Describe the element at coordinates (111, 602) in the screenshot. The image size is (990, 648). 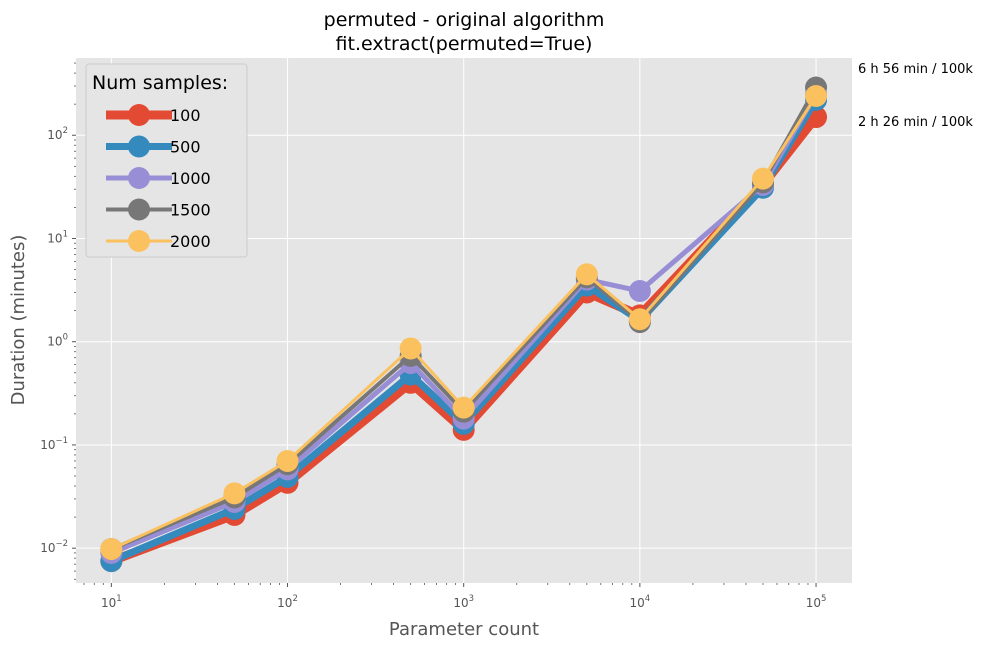
I see `x-tick-label: 10¹` at that location.